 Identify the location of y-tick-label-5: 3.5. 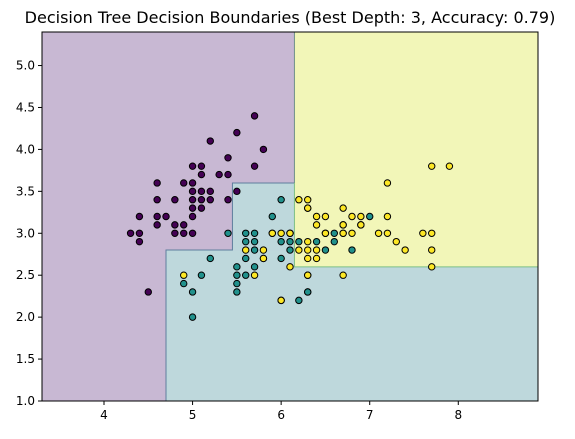
(25, 191).